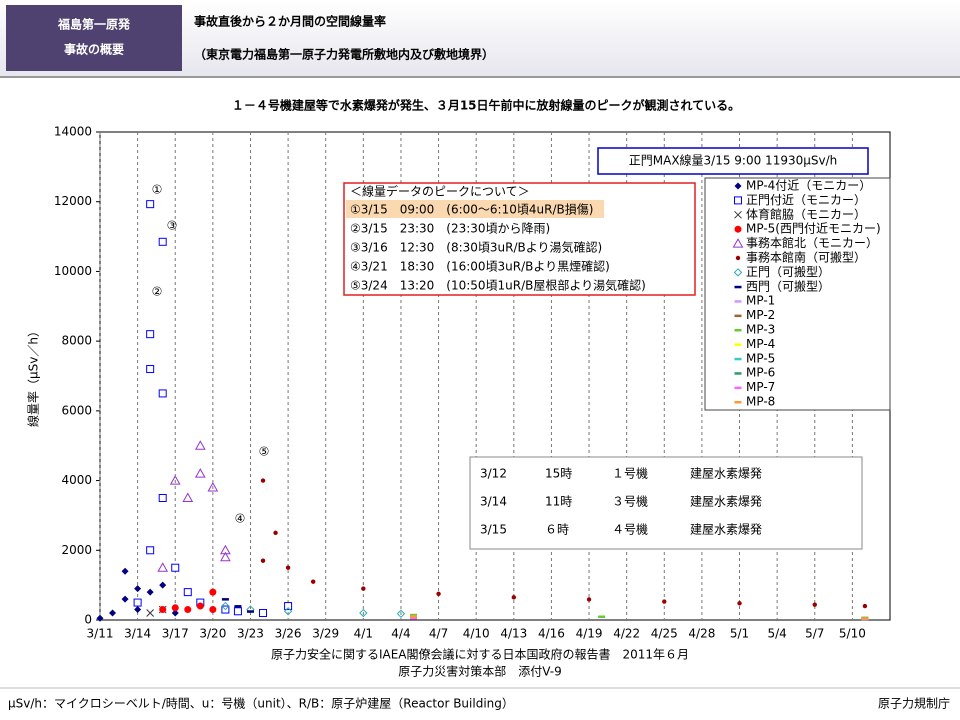 Image resolution: width=960 pixels, height=720 pixels. Describe the element at coordinates (630, 473) in the screenshot. I see `explosion-text: １号機` at that location.